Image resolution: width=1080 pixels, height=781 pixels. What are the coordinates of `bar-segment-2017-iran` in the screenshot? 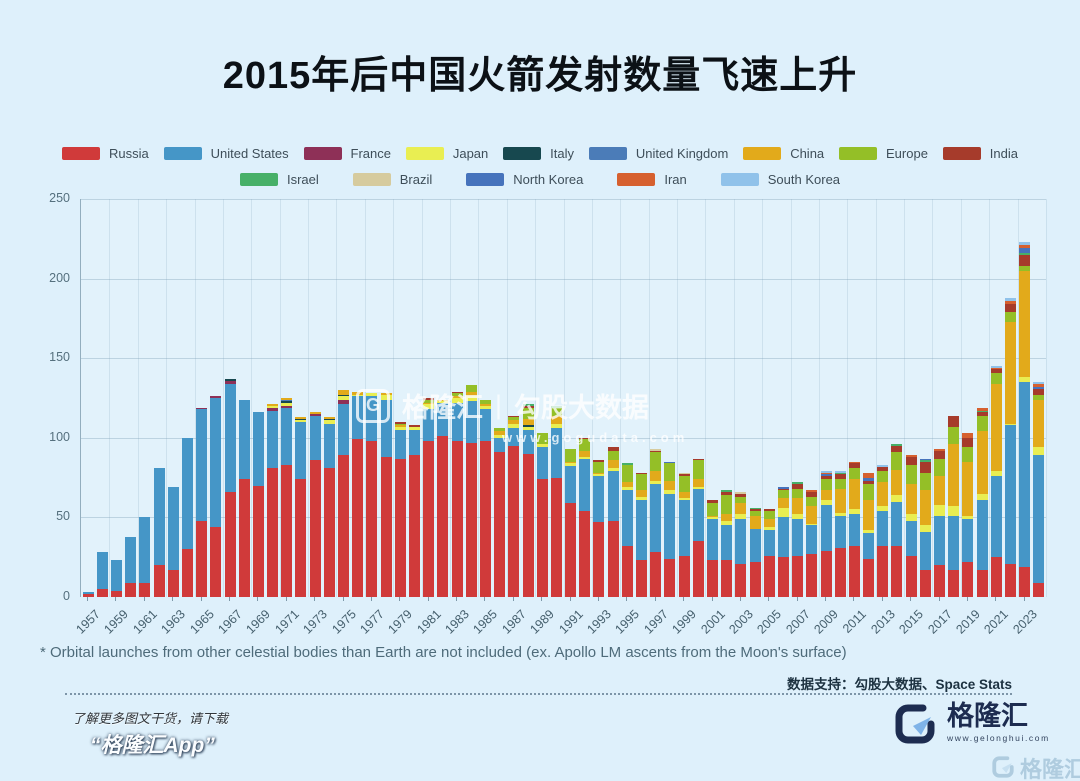 It's located at (940, 450).